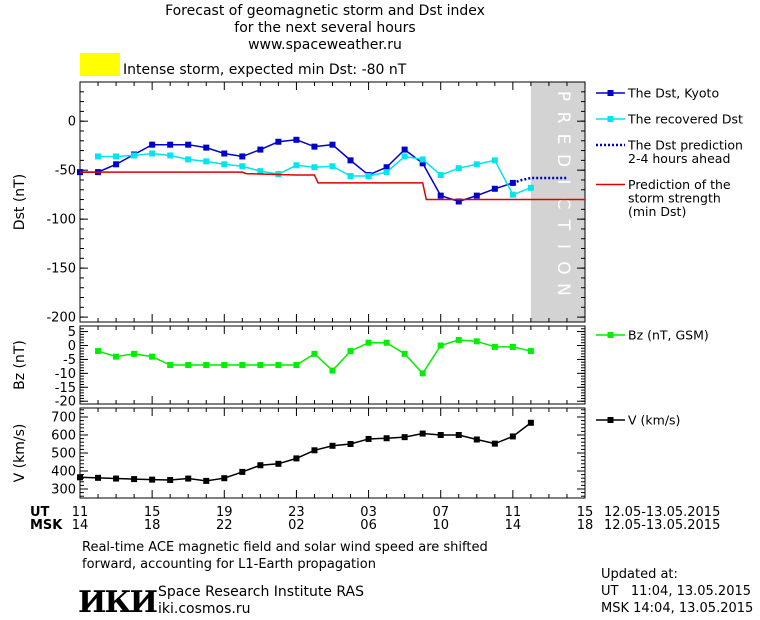 The height and width of the screenshot is (620, 760). Describe the element at coordinates (72, 346) in the screenshot. I see `y-tick-label: 0` at that location.